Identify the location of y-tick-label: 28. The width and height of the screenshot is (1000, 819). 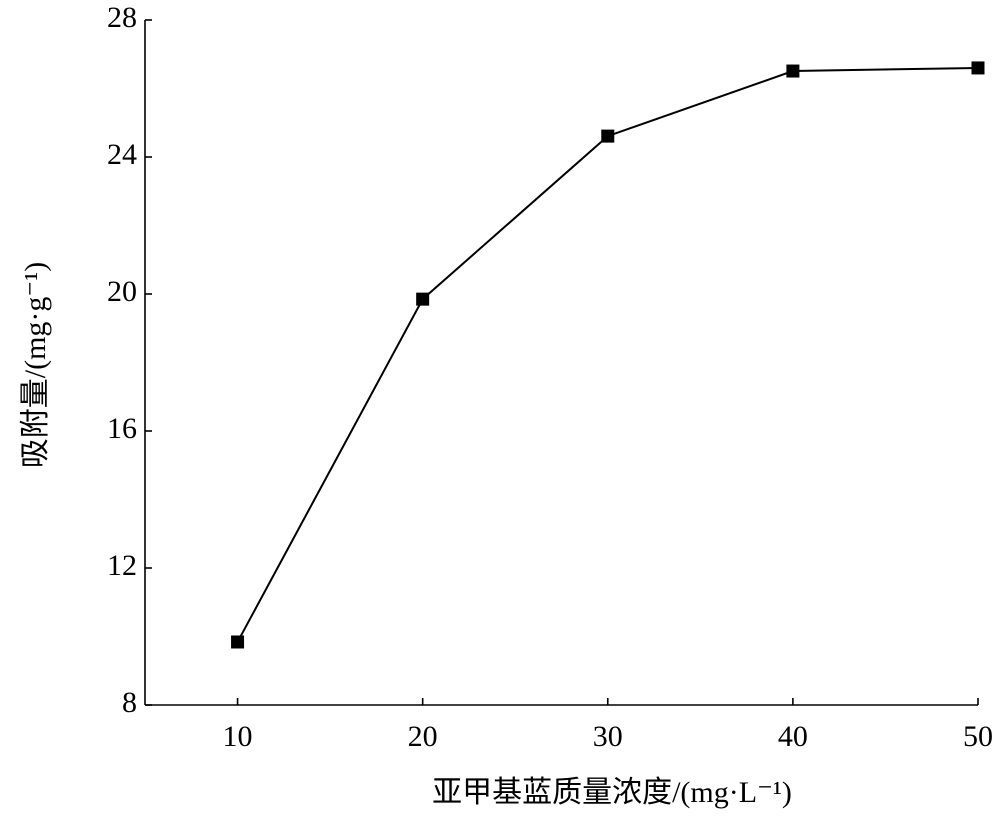
(122, 17).